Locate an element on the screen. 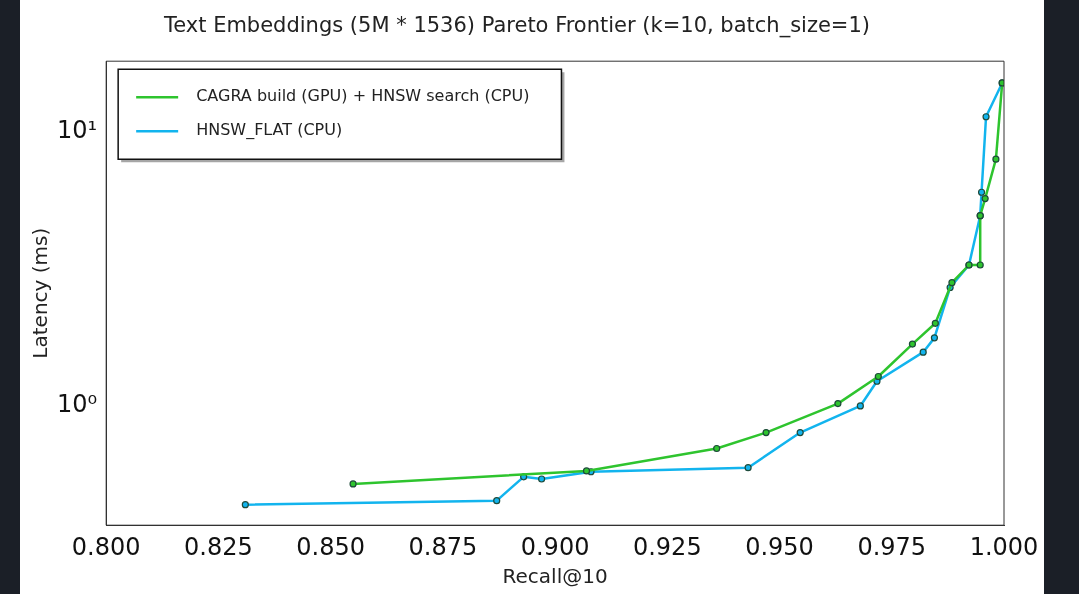 The height and width of the screenshot is (594, 1079). x-tick-label: 0.825 is located at coordinates (218, 546).